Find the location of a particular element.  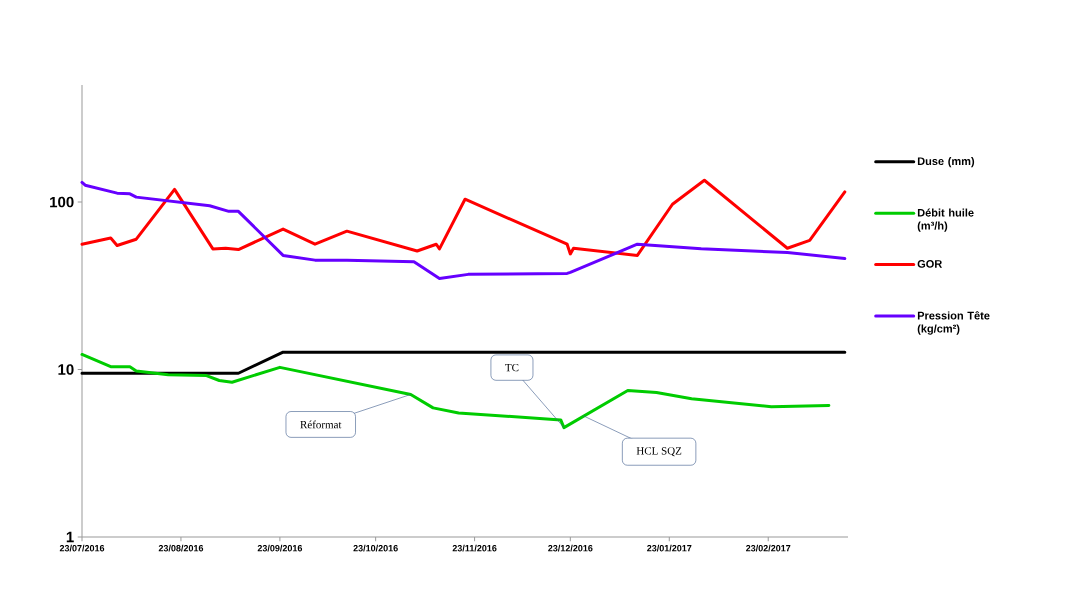

annotation: TC is located at coordinates (512, 367).